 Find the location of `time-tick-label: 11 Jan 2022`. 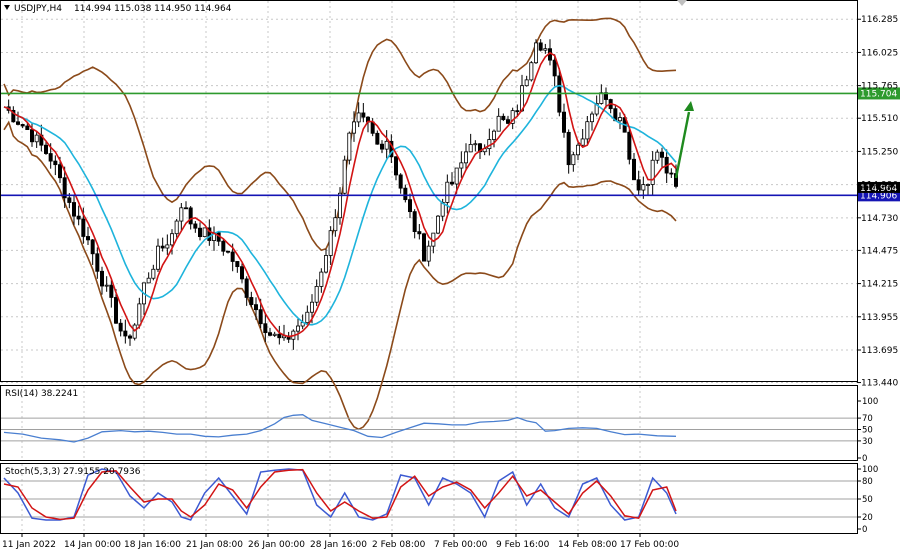

time-tick-label: 11 Jan 2022 is located at coordinates (29, 545).